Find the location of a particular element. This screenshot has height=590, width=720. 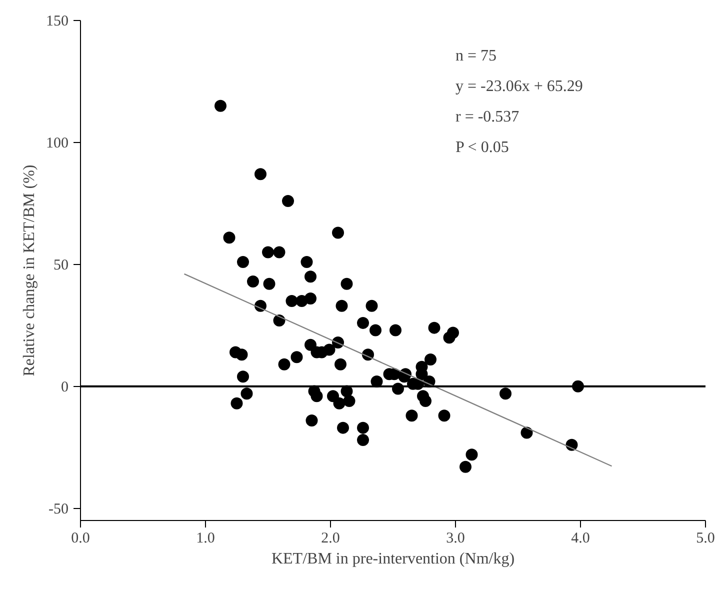

annotation: n = 75 is located at coordinates (476, 55).